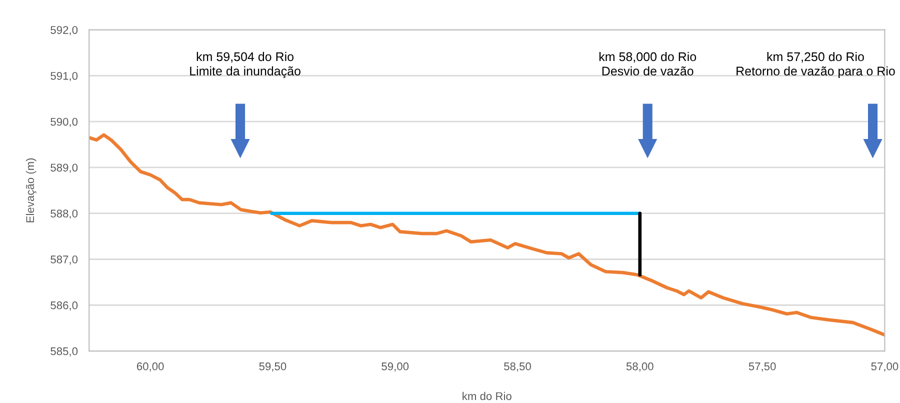 Image resolution: width=900 pixels, height=403 pixels. I want to click on annotation: km 58,000 do Rio Desvio de vazão, so click(647, 64).